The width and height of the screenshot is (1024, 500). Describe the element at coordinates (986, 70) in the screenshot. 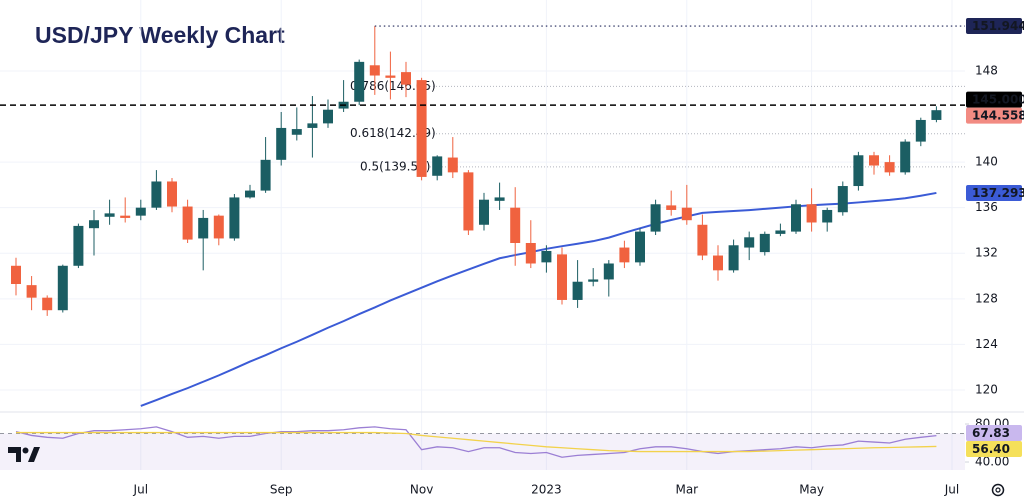

I see `y-tick-label: 148` at that location.